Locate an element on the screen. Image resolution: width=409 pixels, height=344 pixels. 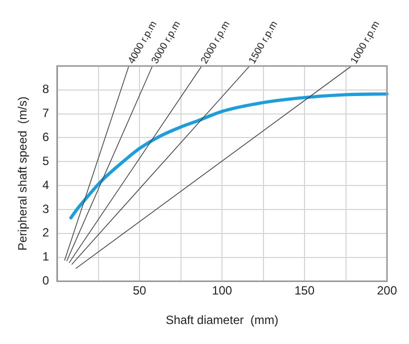
y-tick-label: 3 is located at coordinates (46, 209).